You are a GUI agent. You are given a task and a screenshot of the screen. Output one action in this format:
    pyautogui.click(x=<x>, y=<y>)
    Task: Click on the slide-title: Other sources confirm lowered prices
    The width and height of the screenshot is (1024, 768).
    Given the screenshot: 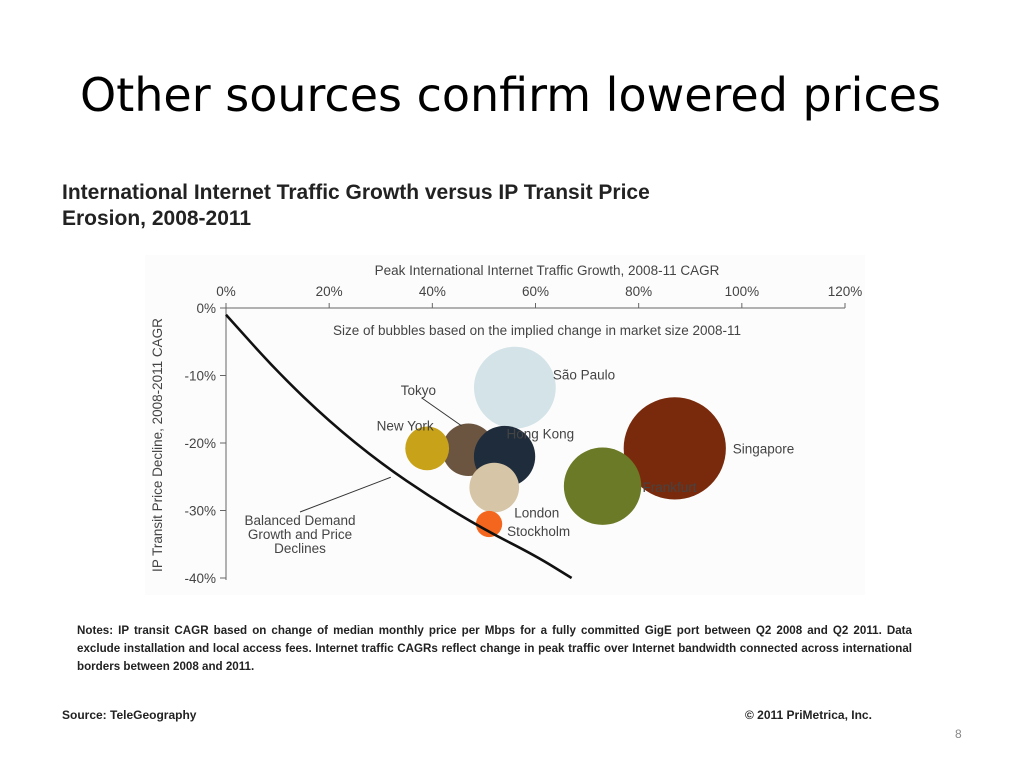 What is the action you would take?
    pyautogui.click(x=510, y=95)
    